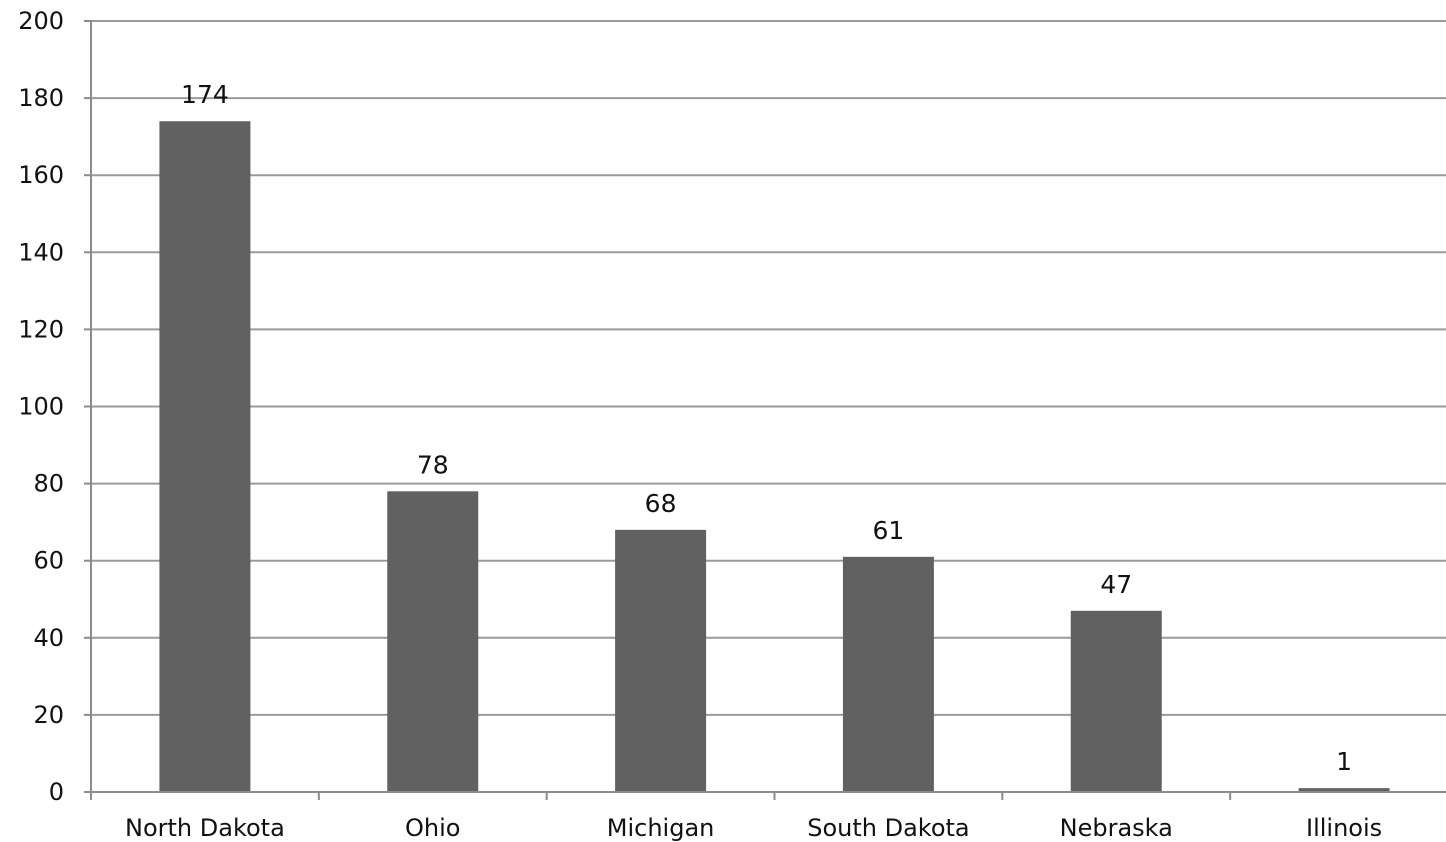 This screenshot has width=1446, height=842. I want to click on y-tick-label: 80, so click(48, 484).